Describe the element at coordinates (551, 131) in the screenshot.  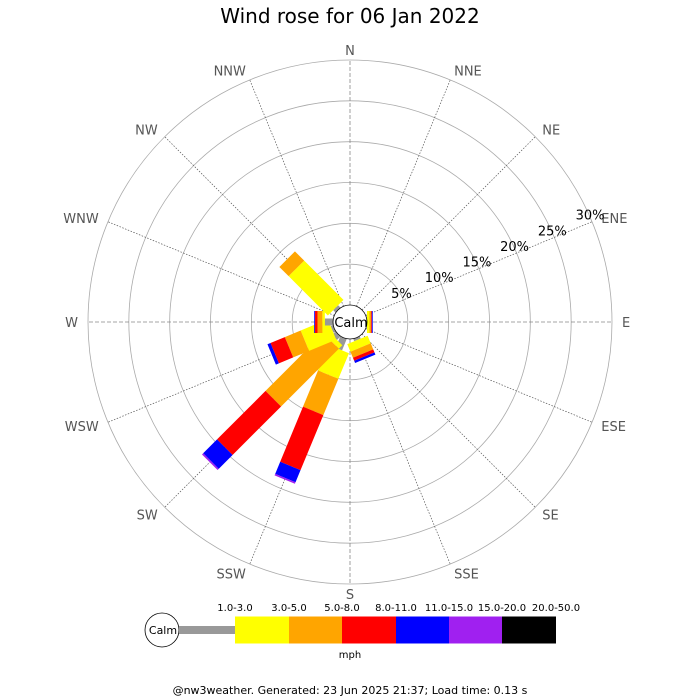
I see `direction-label-ne: NE` at that location.